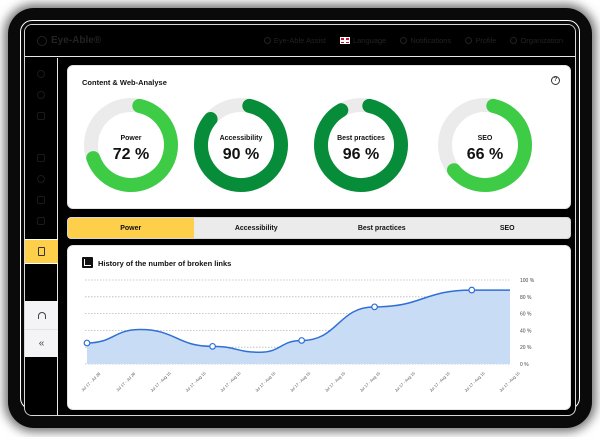 Image resolution: width=600 pixels, height=437 pixels. I want to click on tab-power: Power, so click(131, 228).